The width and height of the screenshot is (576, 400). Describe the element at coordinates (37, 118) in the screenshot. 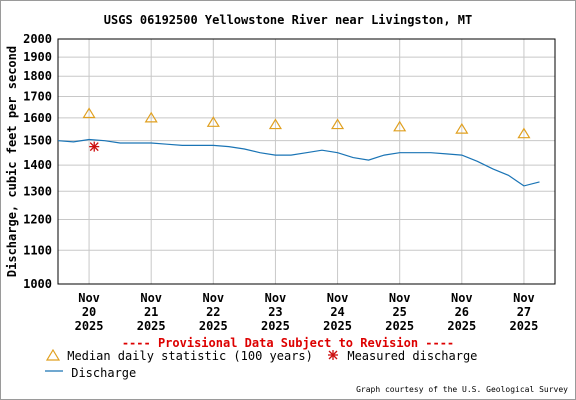

I see `y-tick-label: 1600` at that location.